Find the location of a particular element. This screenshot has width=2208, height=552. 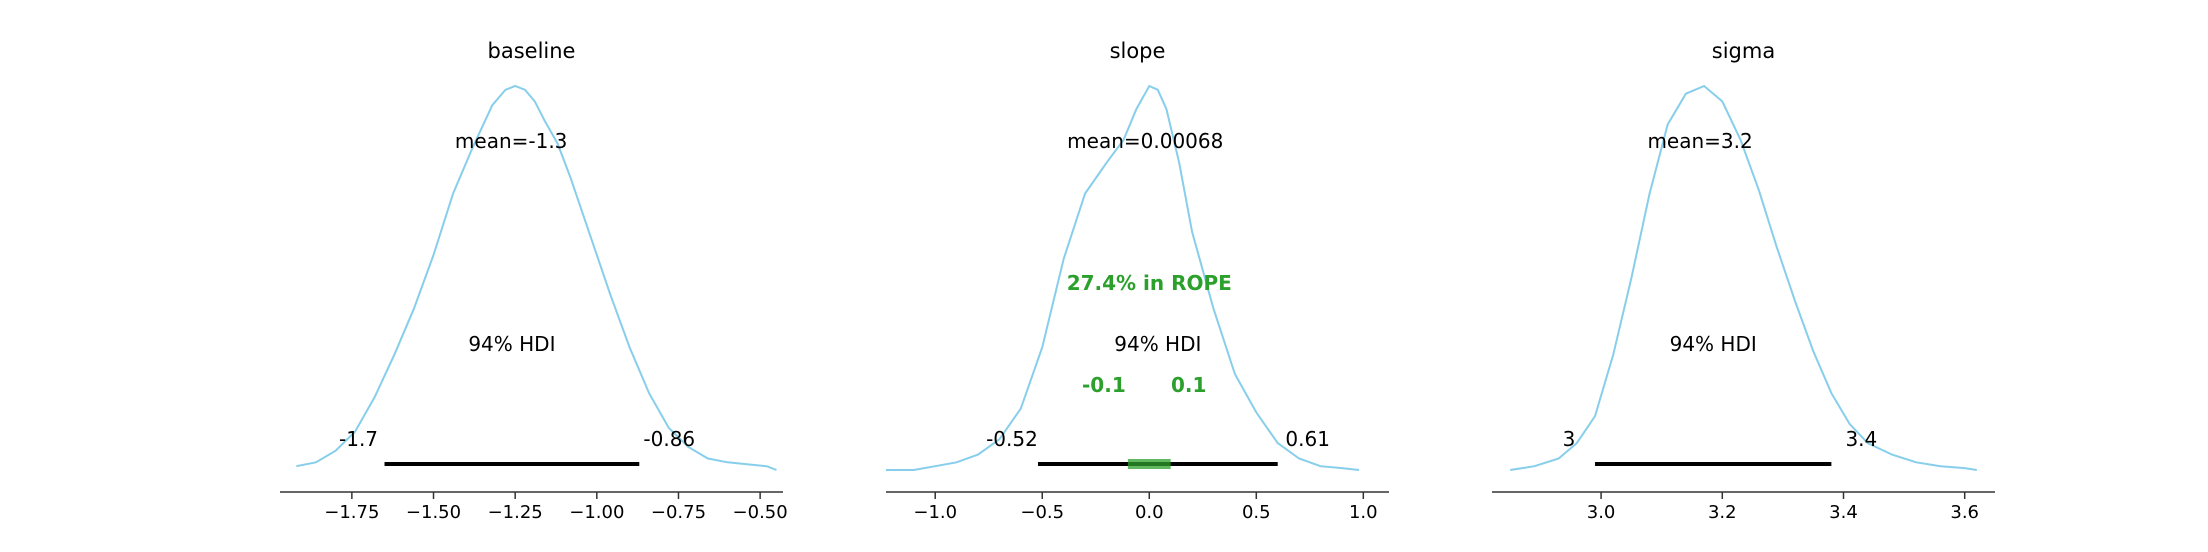

x-tick-label: −1.25 is located at coordinates (515, 512).